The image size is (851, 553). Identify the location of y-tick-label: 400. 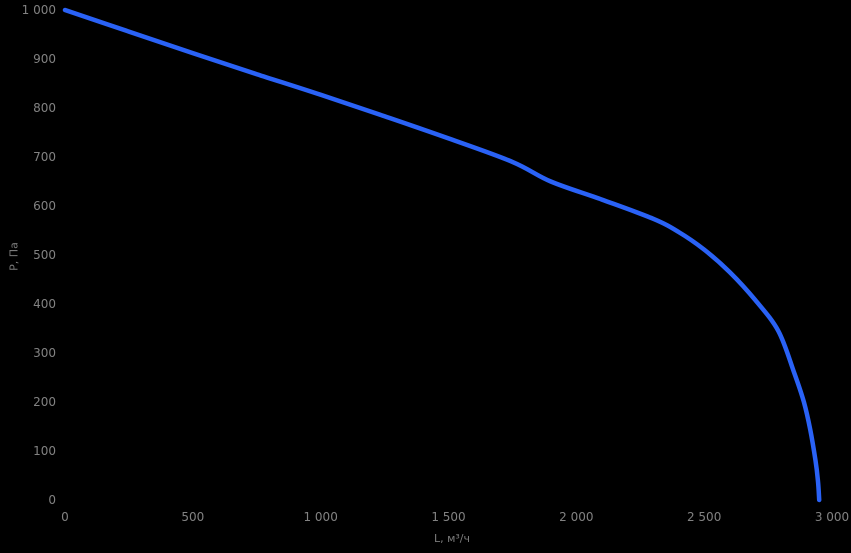
(44, 304).